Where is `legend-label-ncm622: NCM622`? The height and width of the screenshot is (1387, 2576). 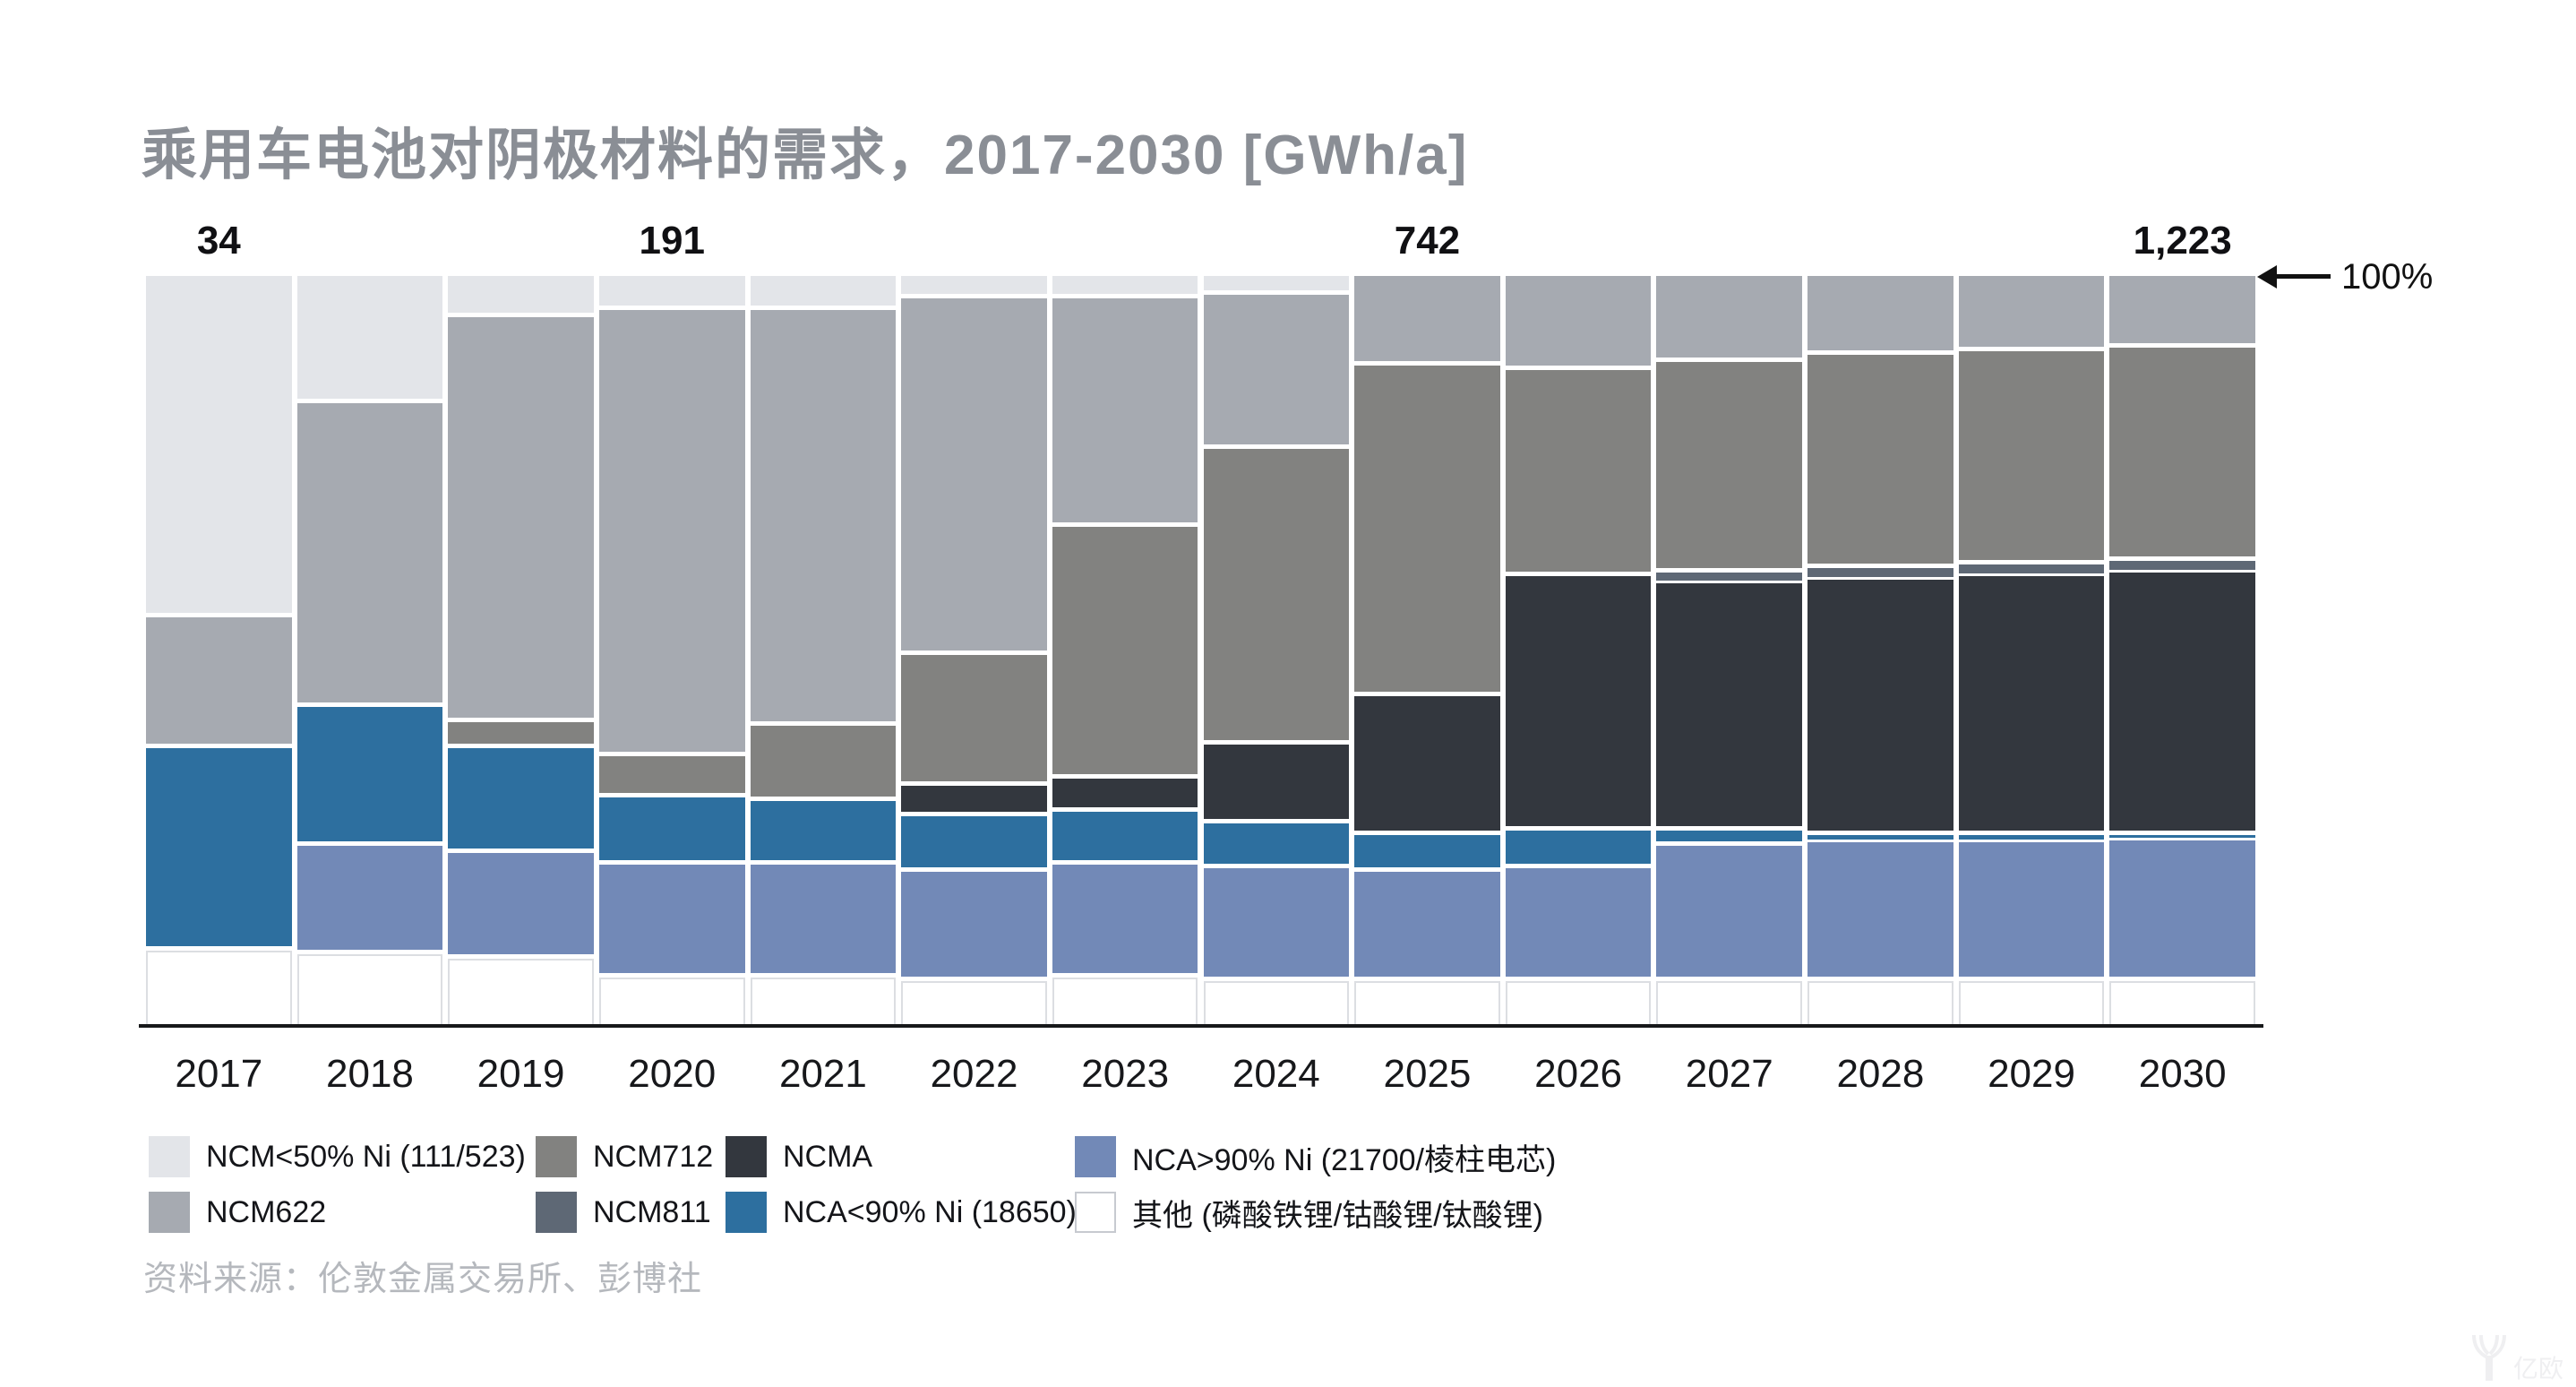
legend-label-ncm622: NCM622 is located at coordinates (266, 1211).